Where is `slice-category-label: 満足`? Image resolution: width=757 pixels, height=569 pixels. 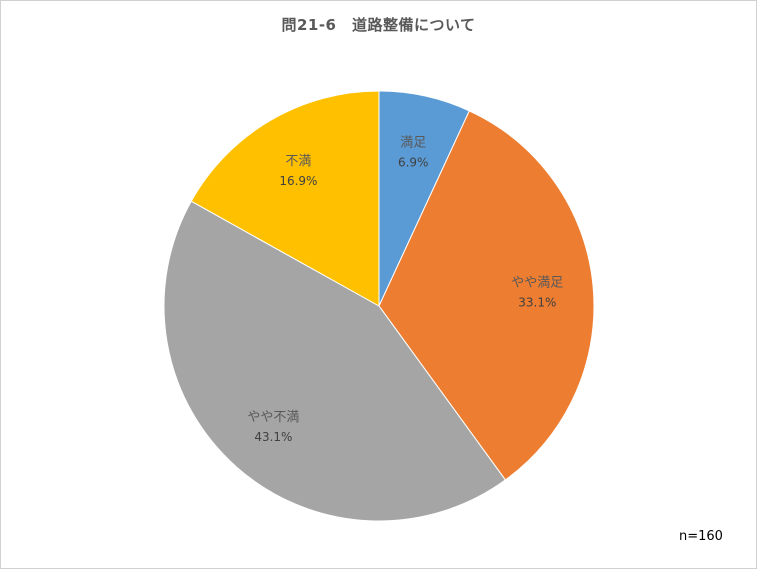 slice-category-label: 満足 is located at coordinates (413, 143).